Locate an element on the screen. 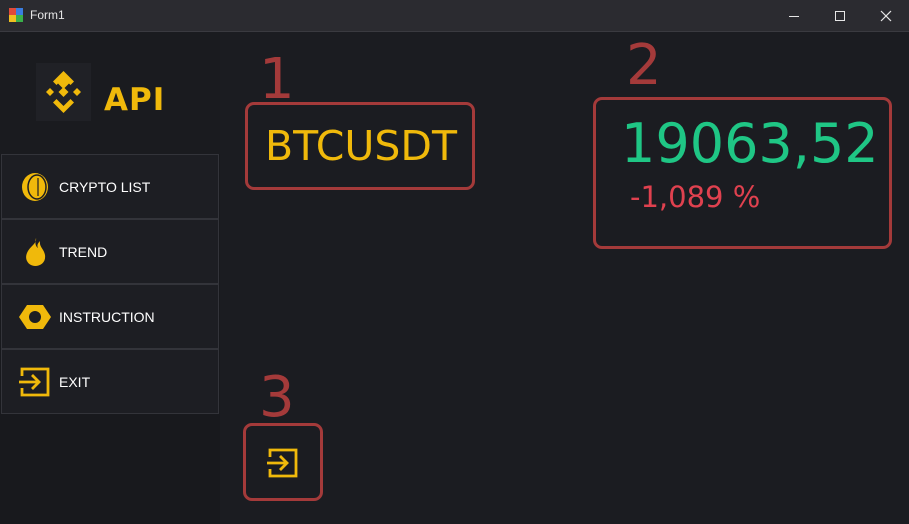 Image resolution: width=909 pixels, height=524 pixels. logo-area: API is located at coordinates (110, 93).